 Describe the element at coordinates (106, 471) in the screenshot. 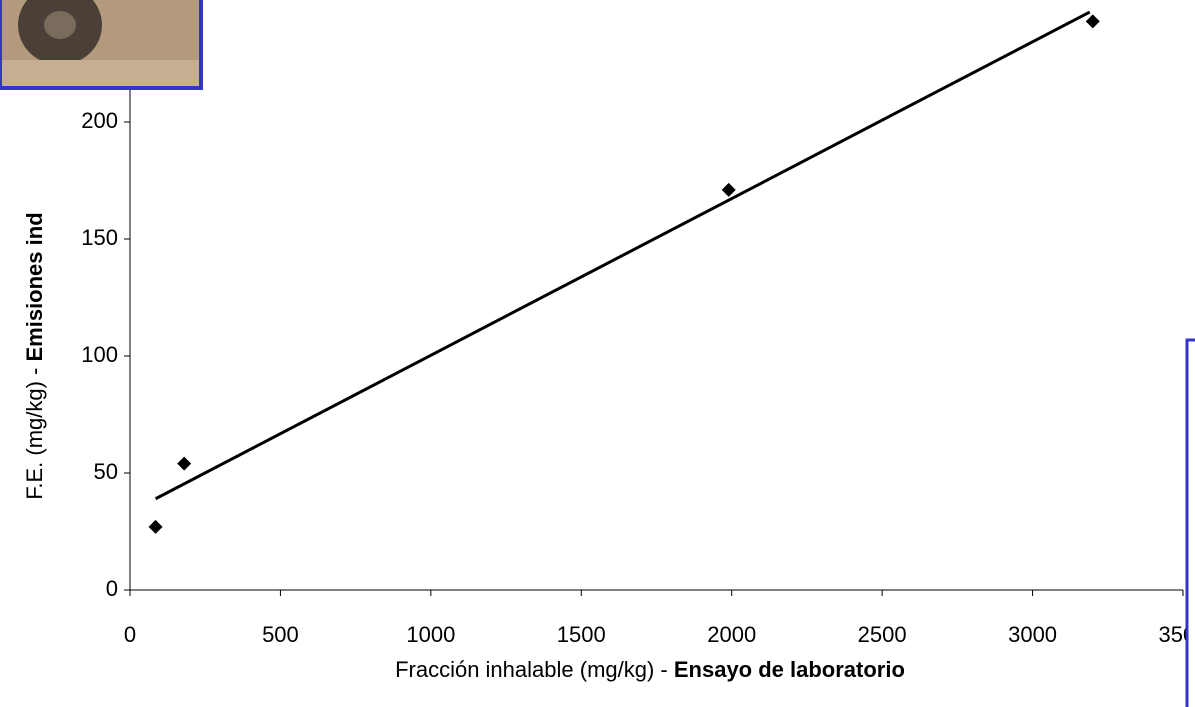

I see `y-tick-label: 50` at that location.